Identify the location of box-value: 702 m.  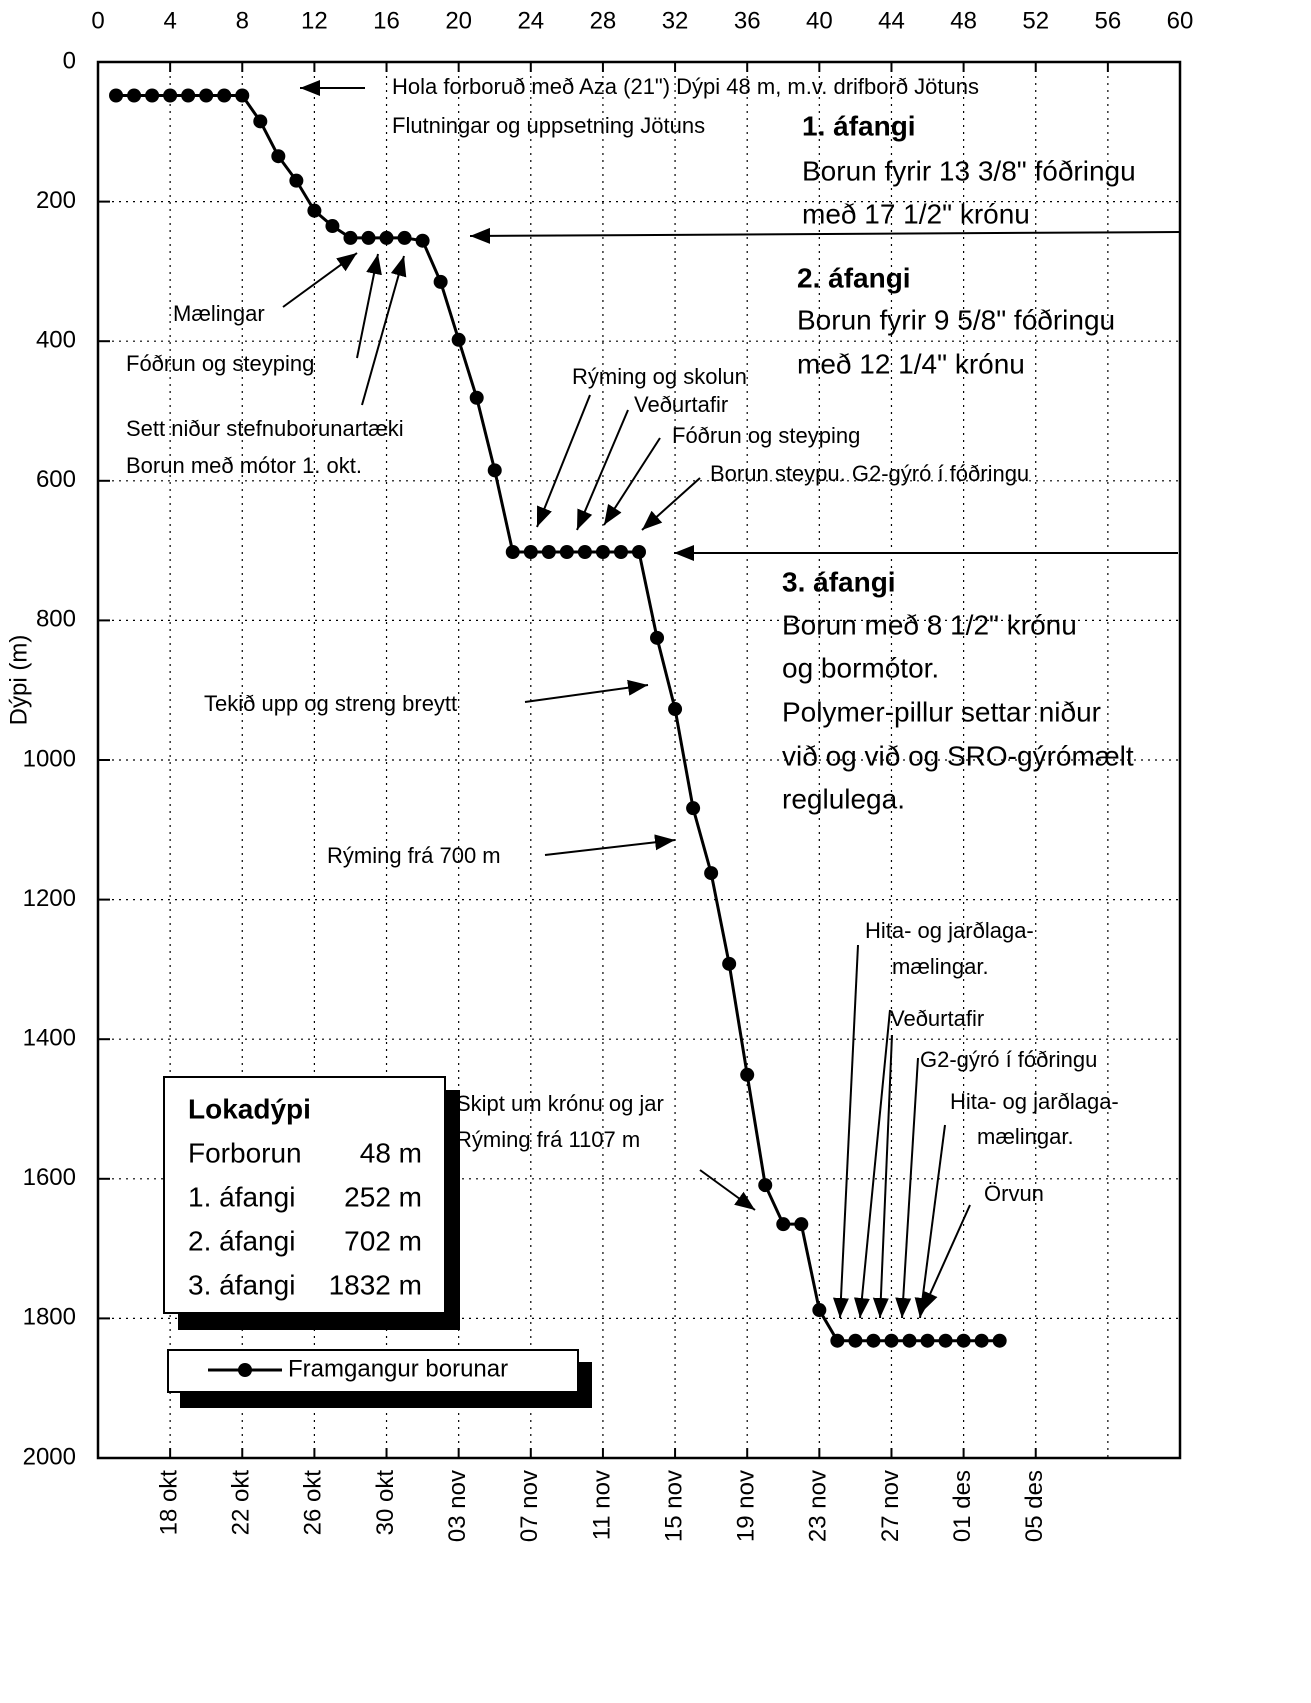
(383, 1240).